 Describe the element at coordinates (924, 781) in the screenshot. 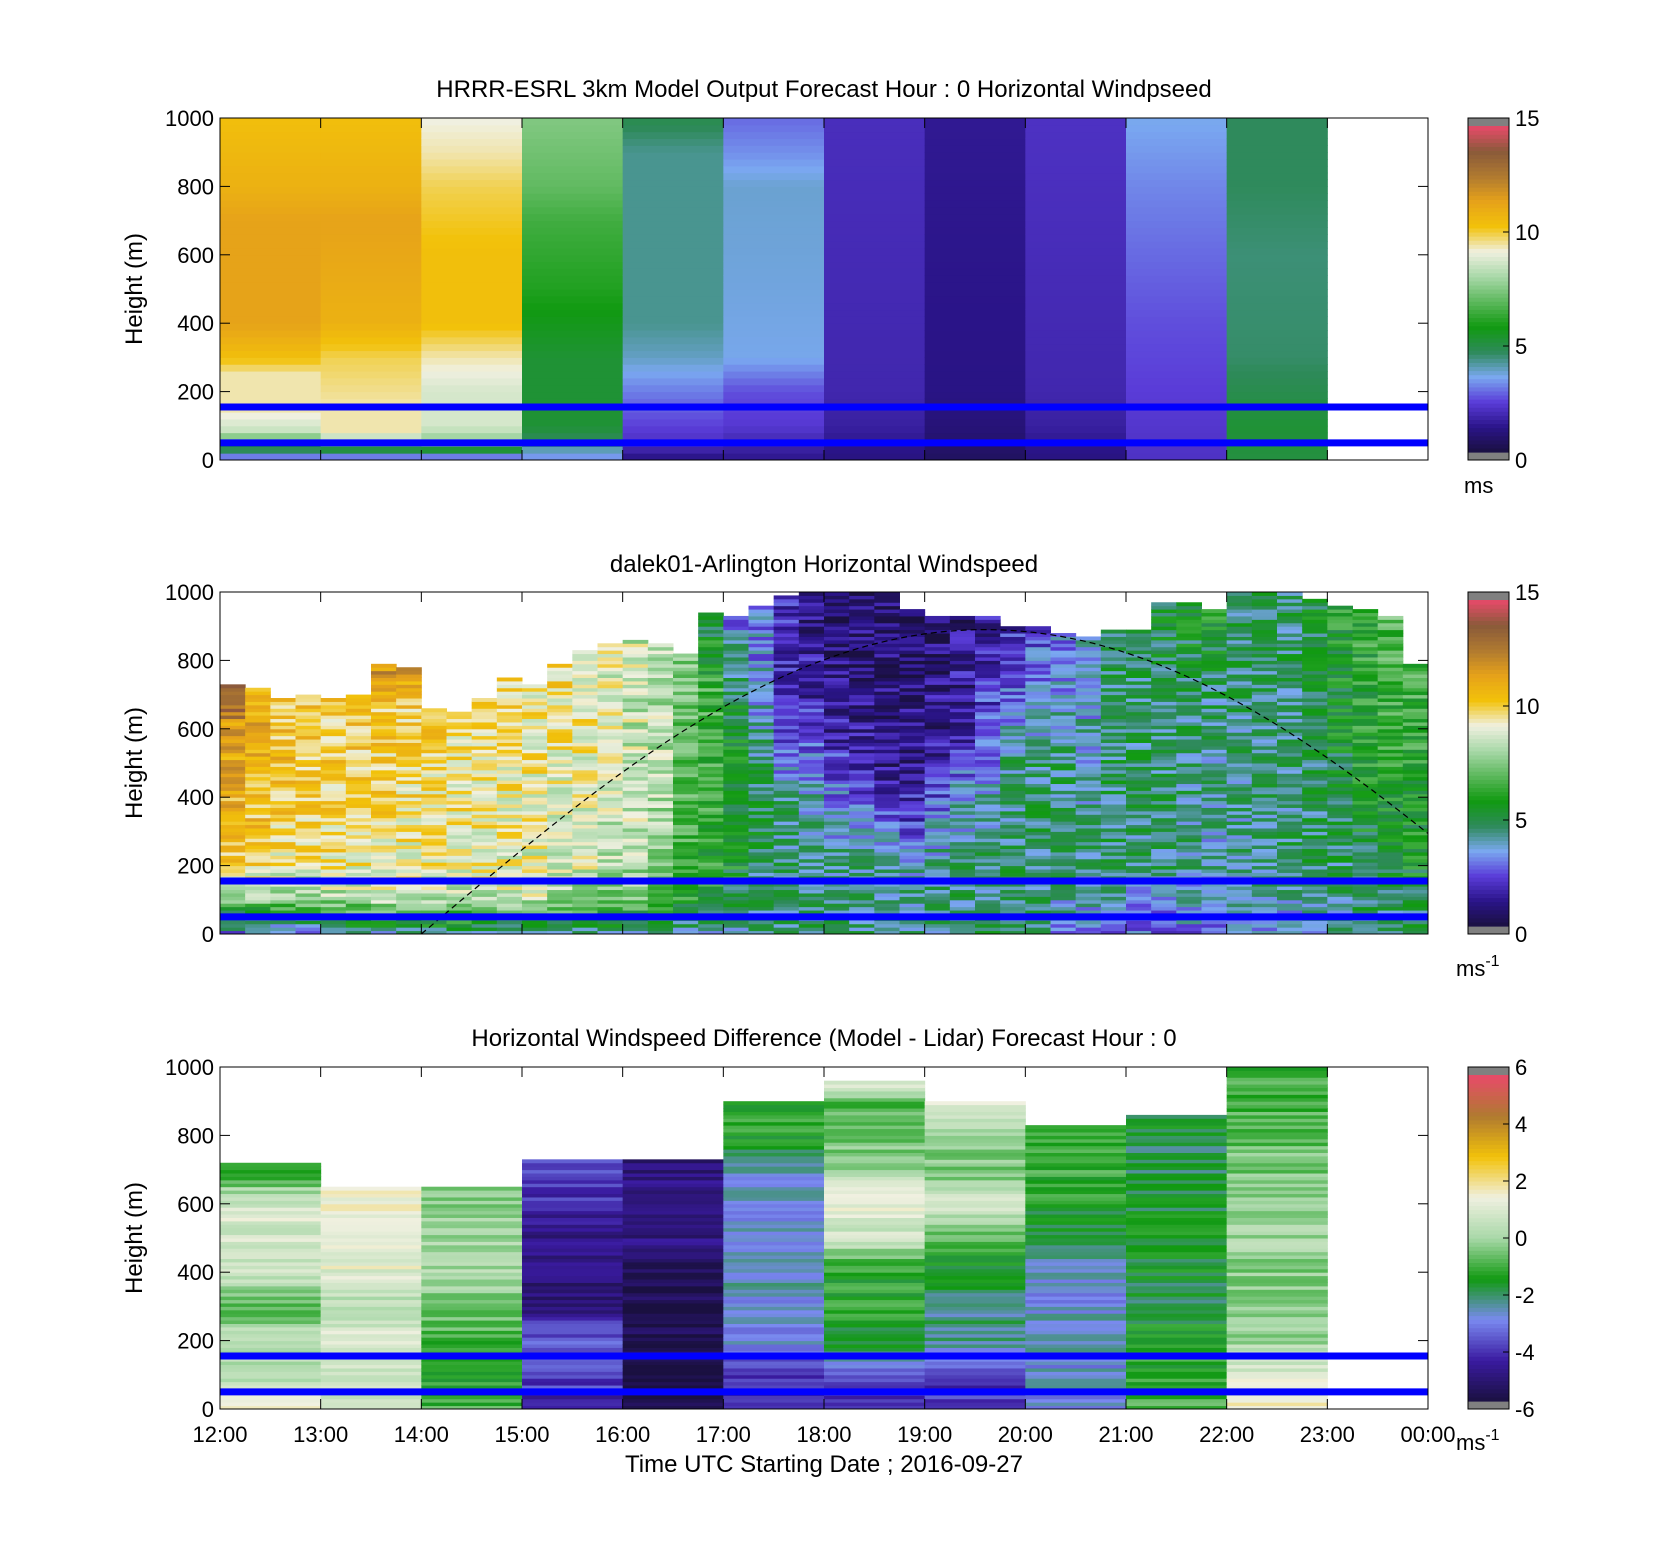

I see `panel-2-boundary-layer-curve` at that location.